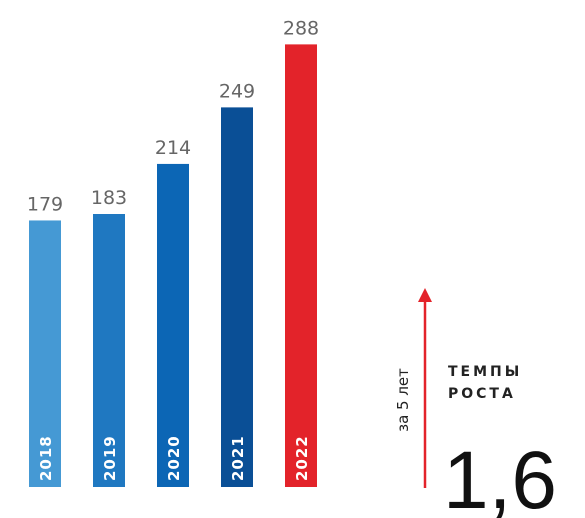  What do you see at coordinates (485, 372) in the screenshot?
I see `growth-title: ТЕМПЫ` at bounding box center [485, 372].